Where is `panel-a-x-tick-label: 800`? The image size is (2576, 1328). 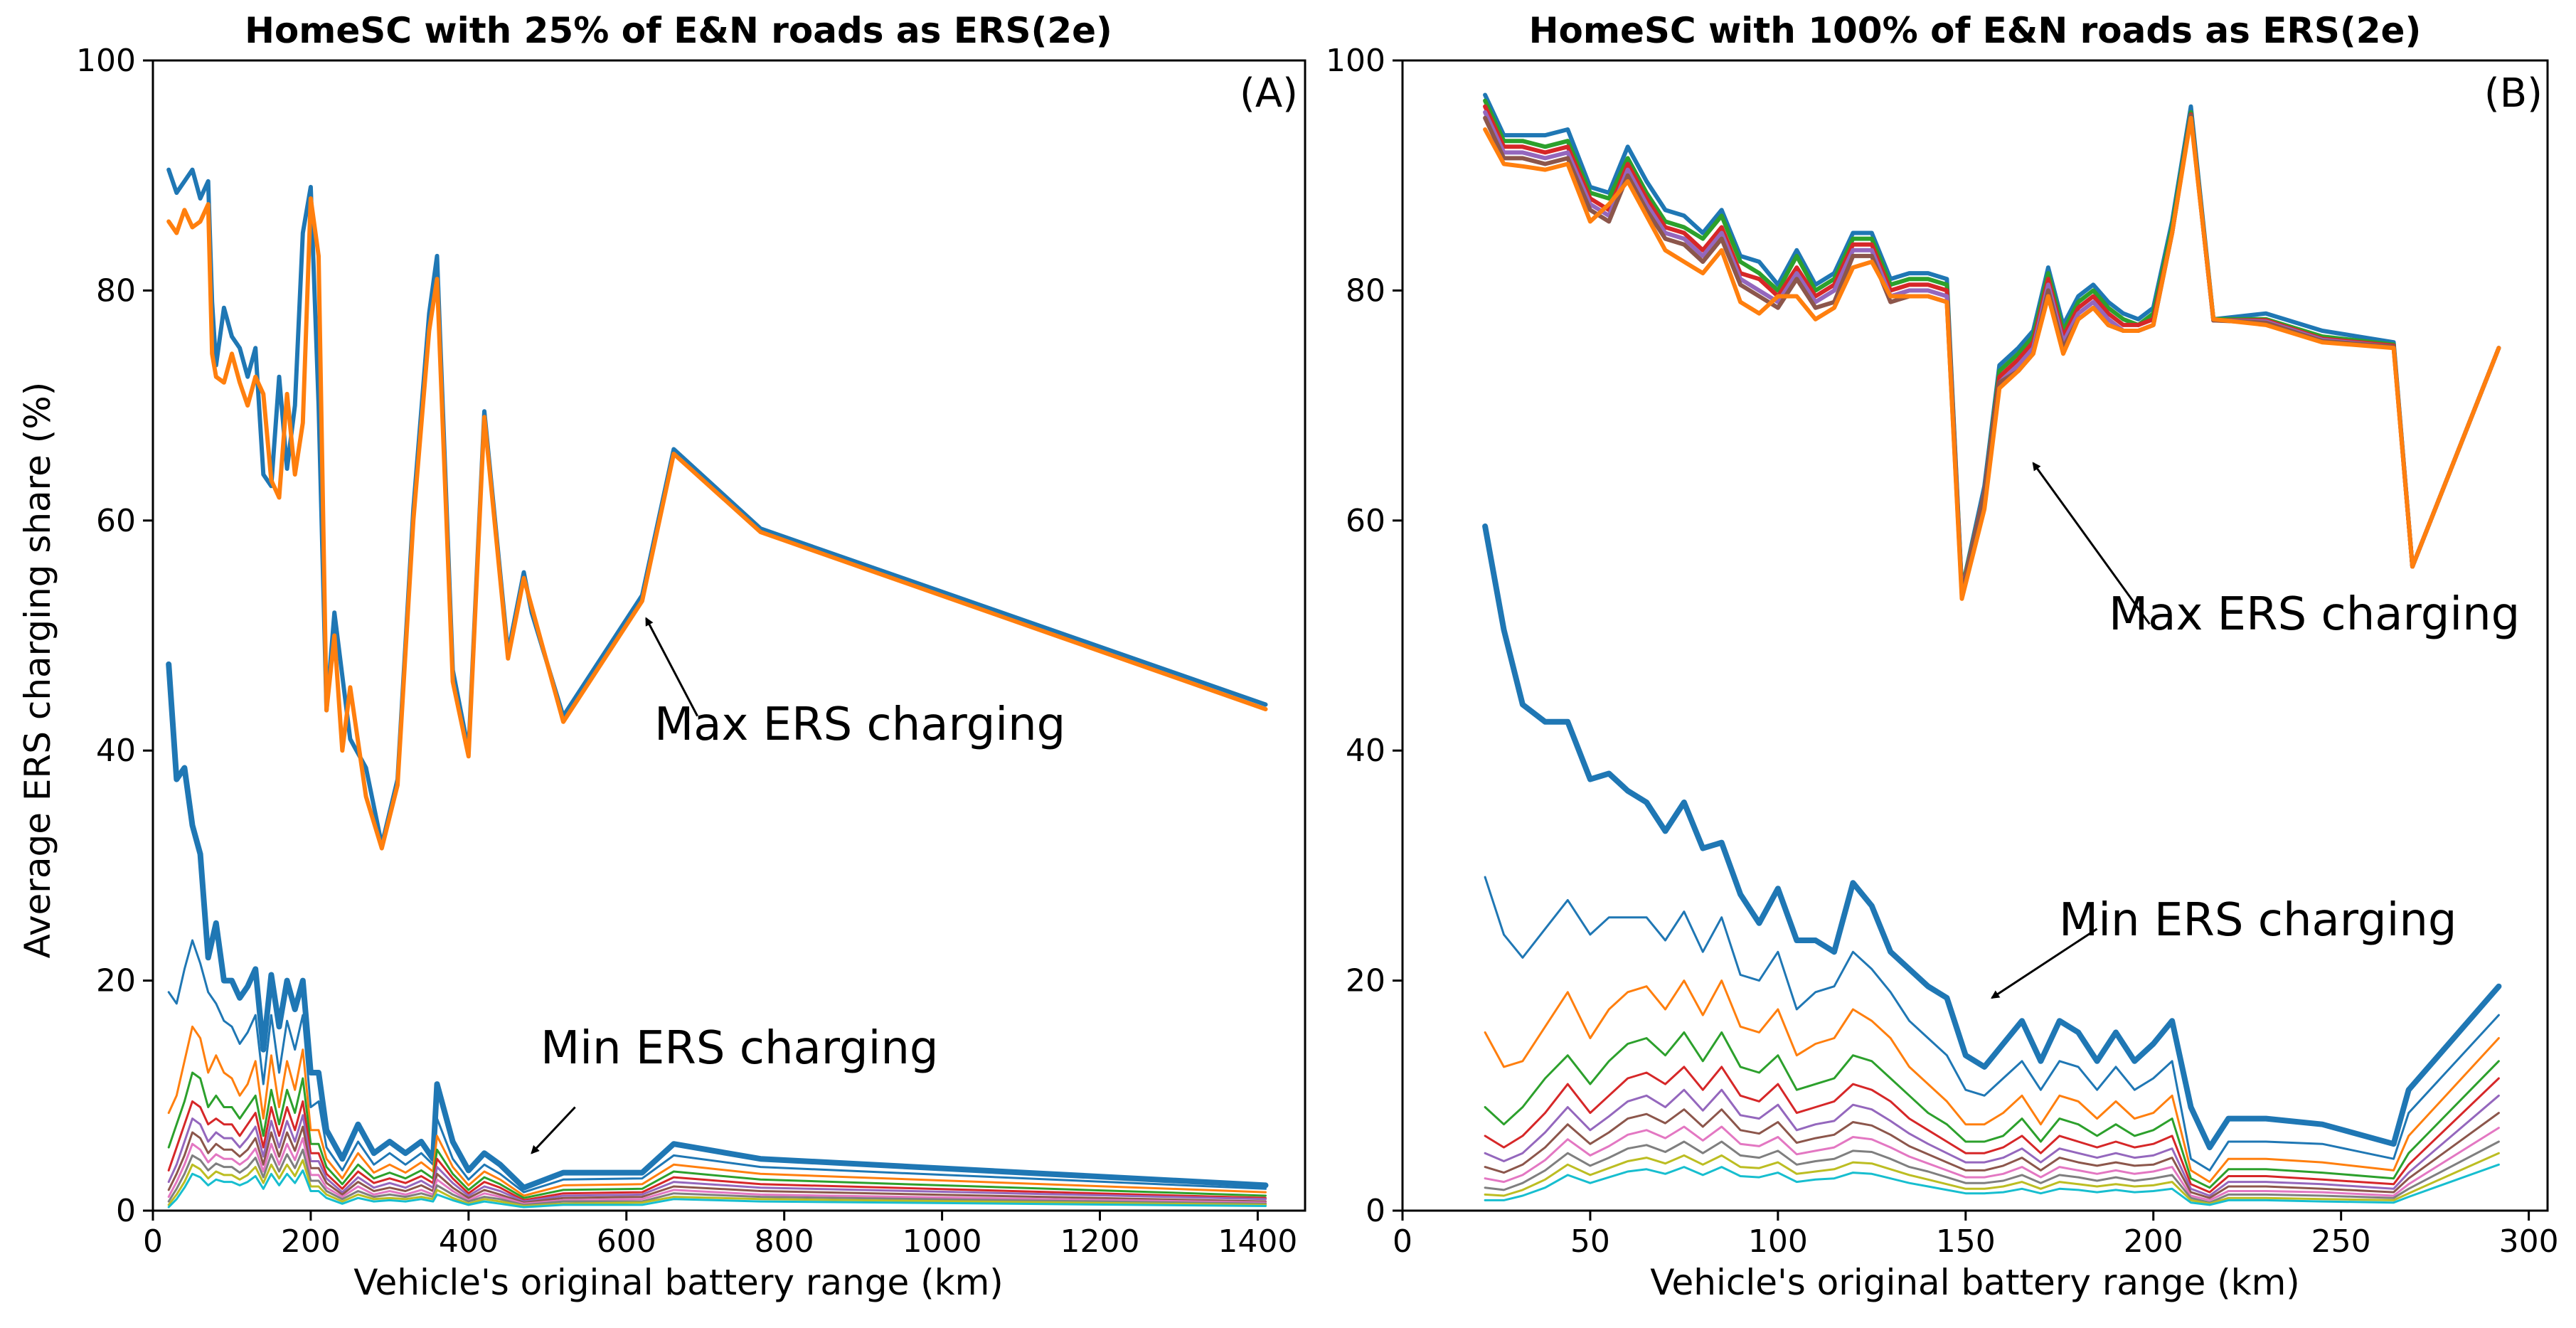 panel-a-x-tick-label: 800 is located at coordinates (784, 1241).